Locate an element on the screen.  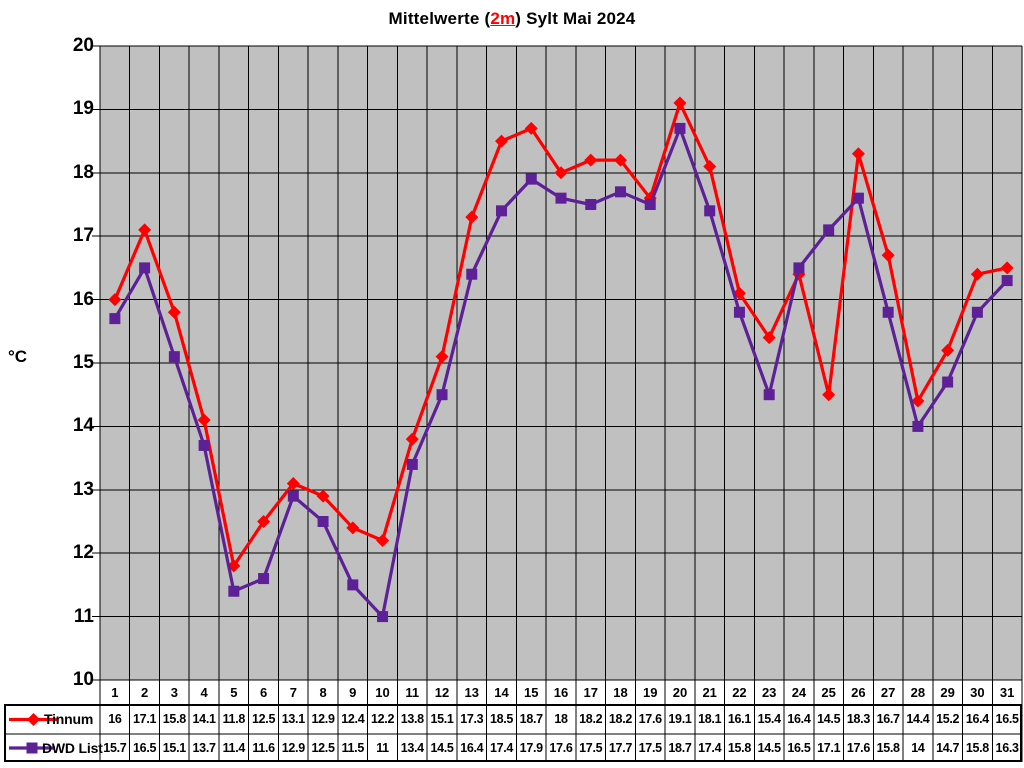
day-header-cell: 28 is located at coordinates (918, 692).